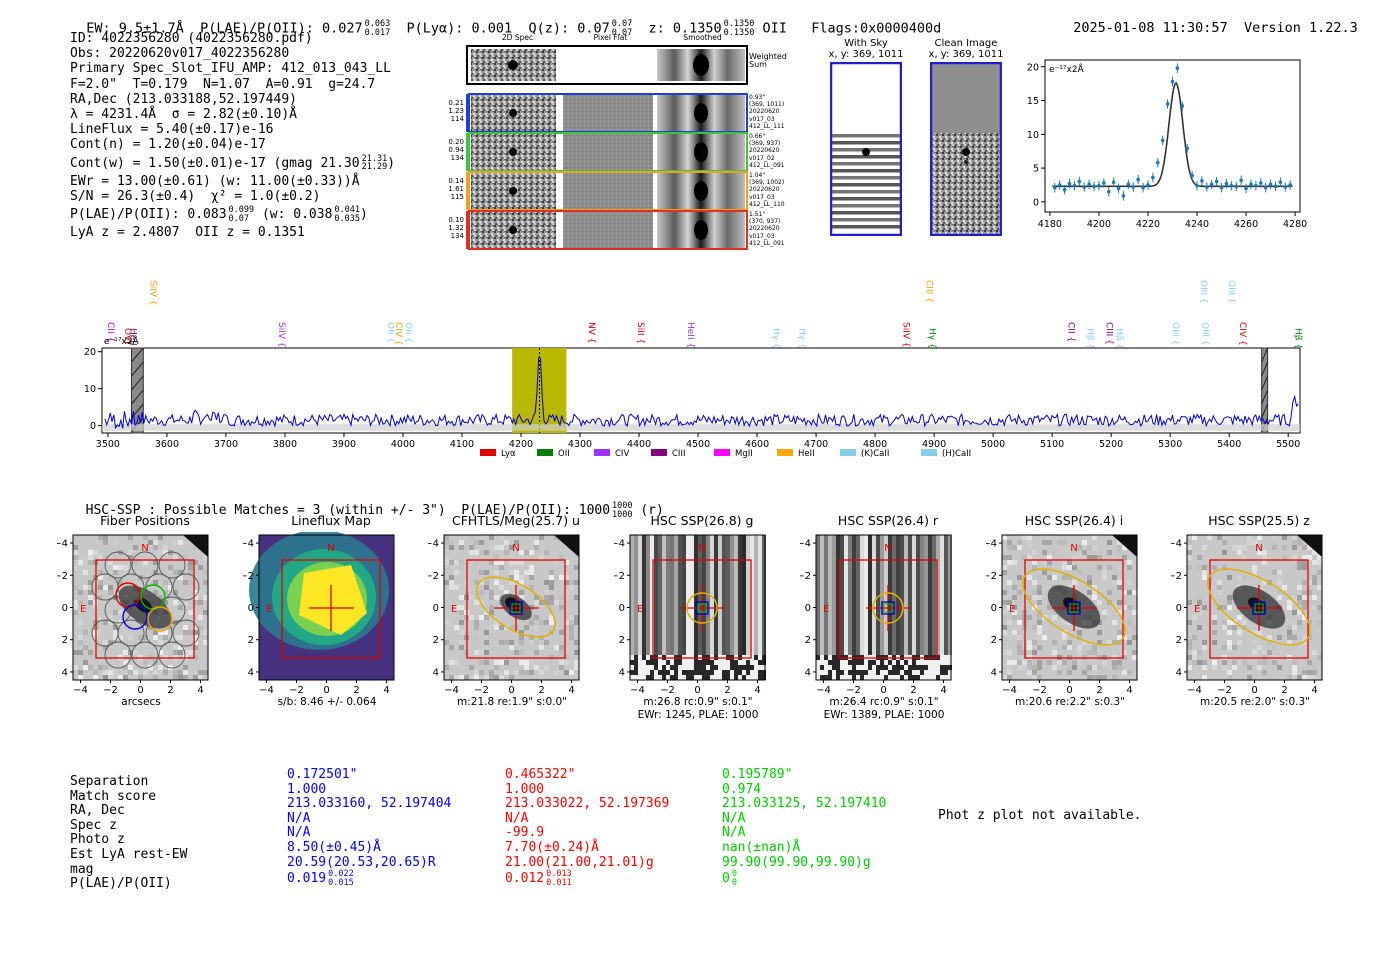 This screenshot has width=1400, height=953. Describe the element at coordinates (341, 878) in the screenshot. I see `match-plae-frac: 0.022 0.015` at that location.